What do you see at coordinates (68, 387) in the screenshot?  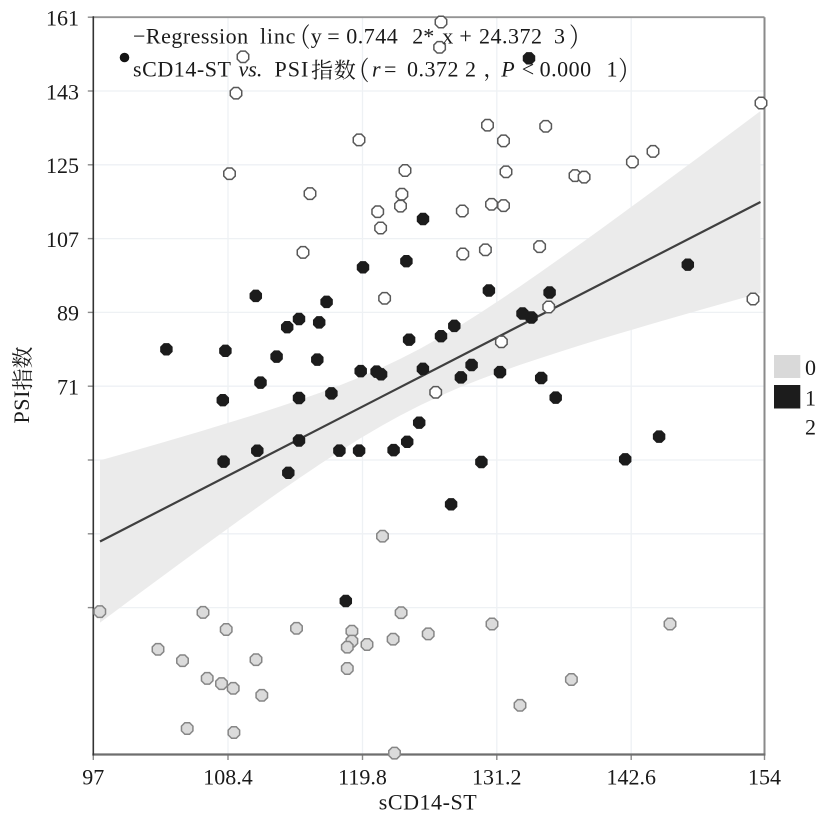 I see `svg-text: 71` at bounding box center [68, 387].